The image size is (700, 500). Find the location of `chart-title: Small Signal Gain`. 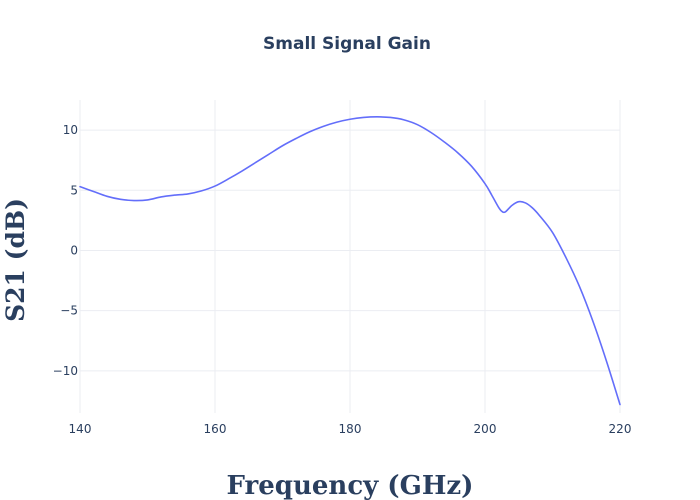

chart-title: Small Signal Gain is located at coordinates (347, 44).